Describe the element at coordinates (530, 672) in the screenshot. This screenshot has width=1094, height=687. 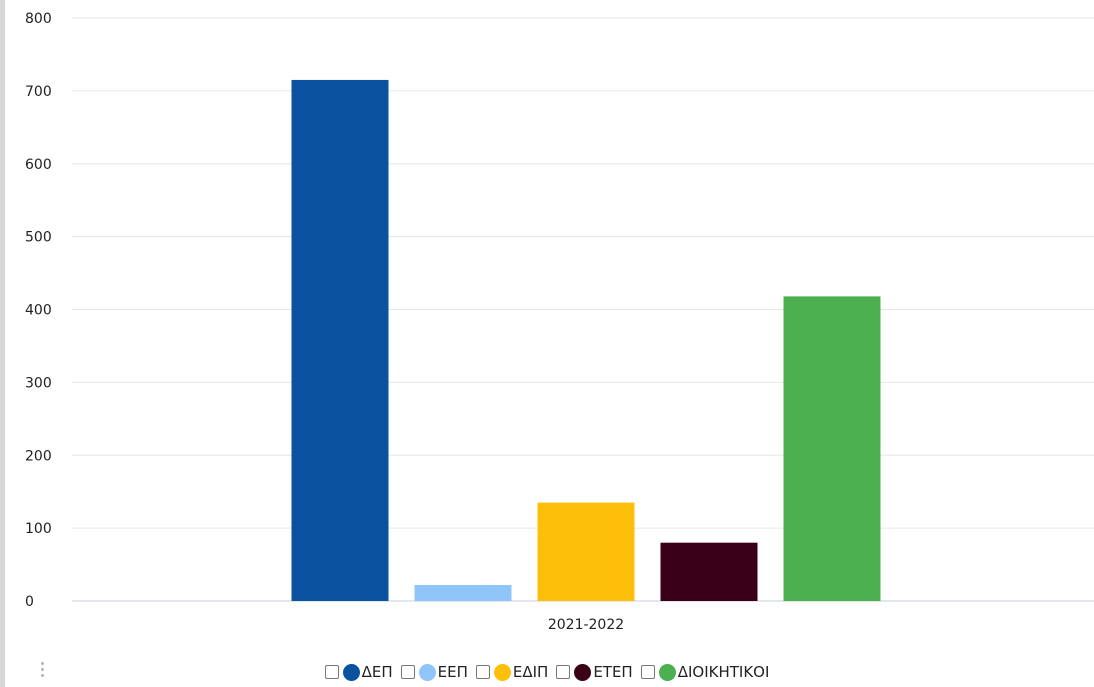
I see `legend-label: ΕΔΙΠ` at that location.